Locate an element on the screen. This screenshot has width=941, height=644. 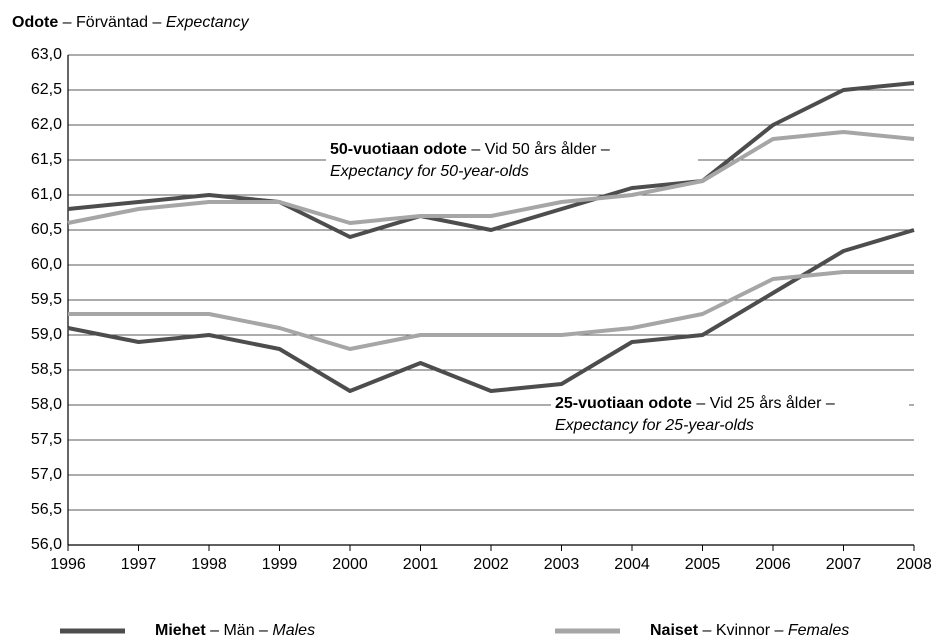
y-tick-label: 57,0 is located at coordinates (46, 474).